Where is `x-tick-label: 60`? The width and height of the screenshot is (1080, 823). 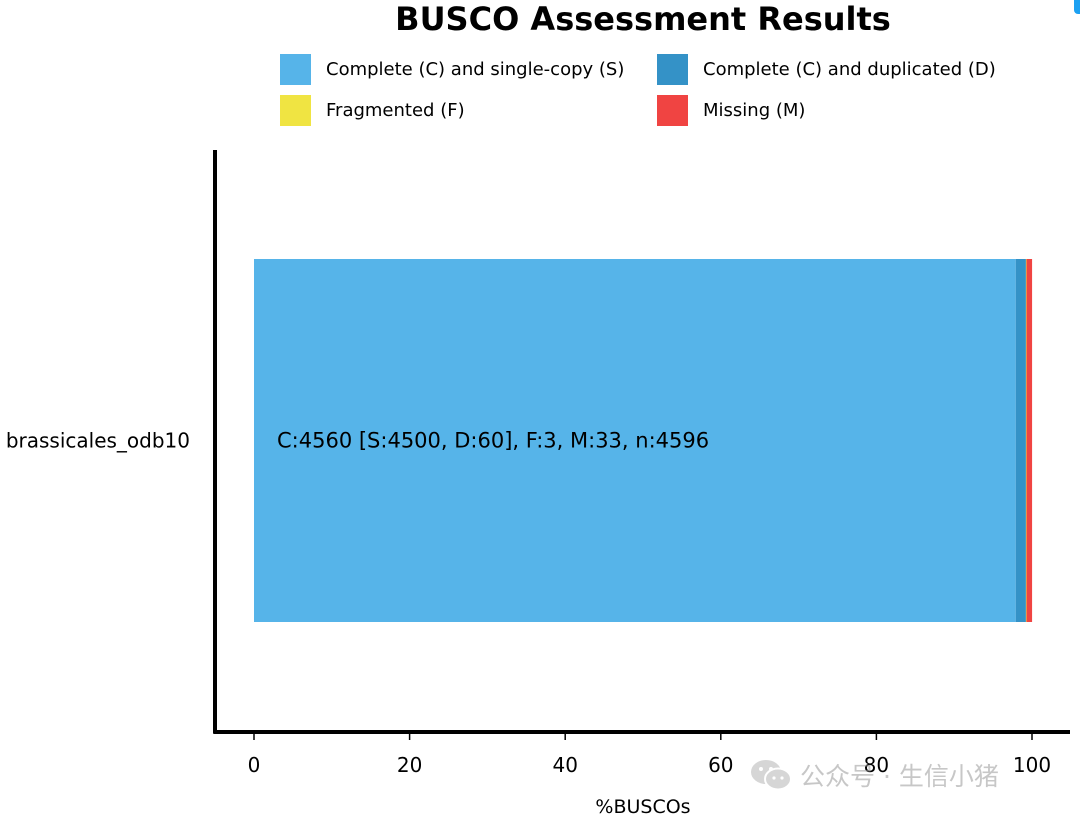
x-tick-label: 60 is located at coordinates (720, 765).